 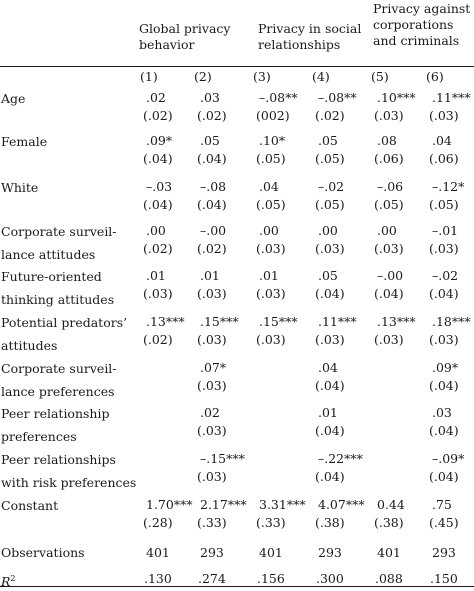 I want to click on coefficient-cell: .07*, so click(x=213, y=367).